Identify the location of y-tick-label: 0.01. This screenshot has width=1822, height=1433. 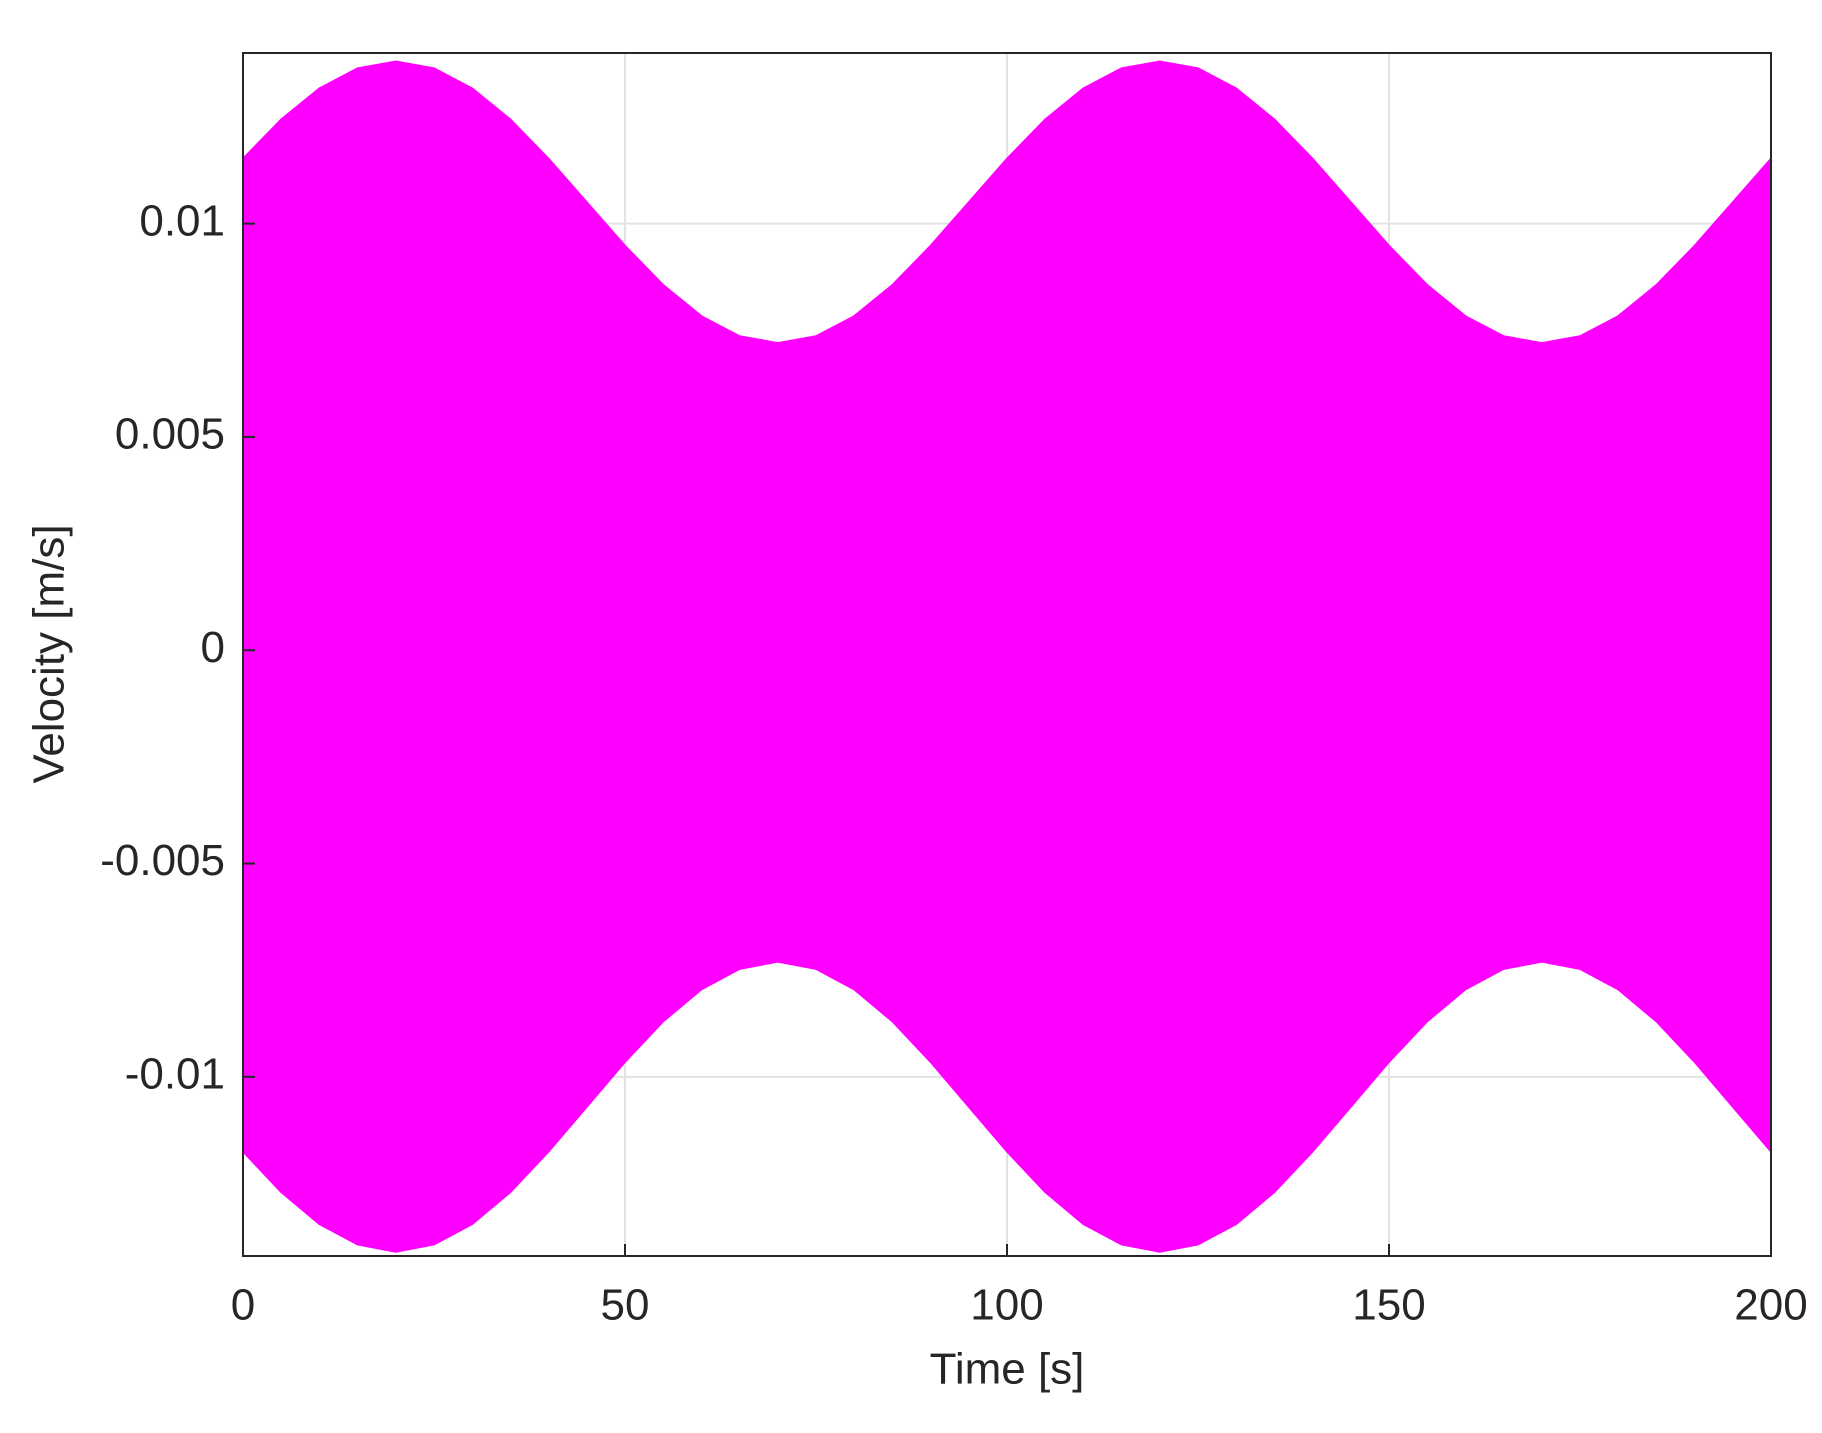
(182, 220).